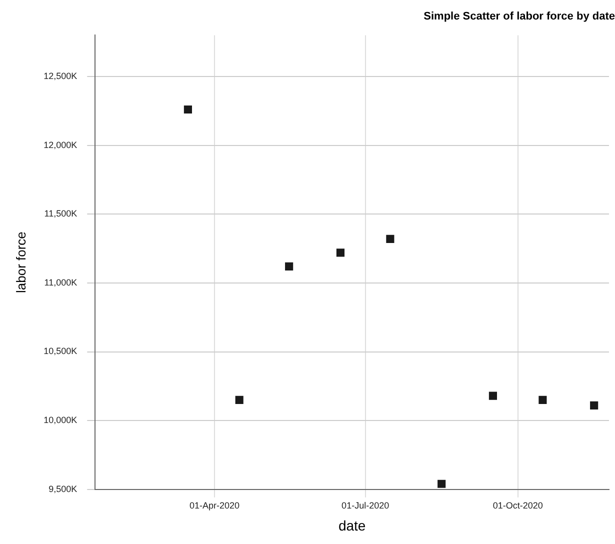 The height and width of the screenshot is (544, 615). I want to click on y-tick-label: 11,500K, so click(61, 213).